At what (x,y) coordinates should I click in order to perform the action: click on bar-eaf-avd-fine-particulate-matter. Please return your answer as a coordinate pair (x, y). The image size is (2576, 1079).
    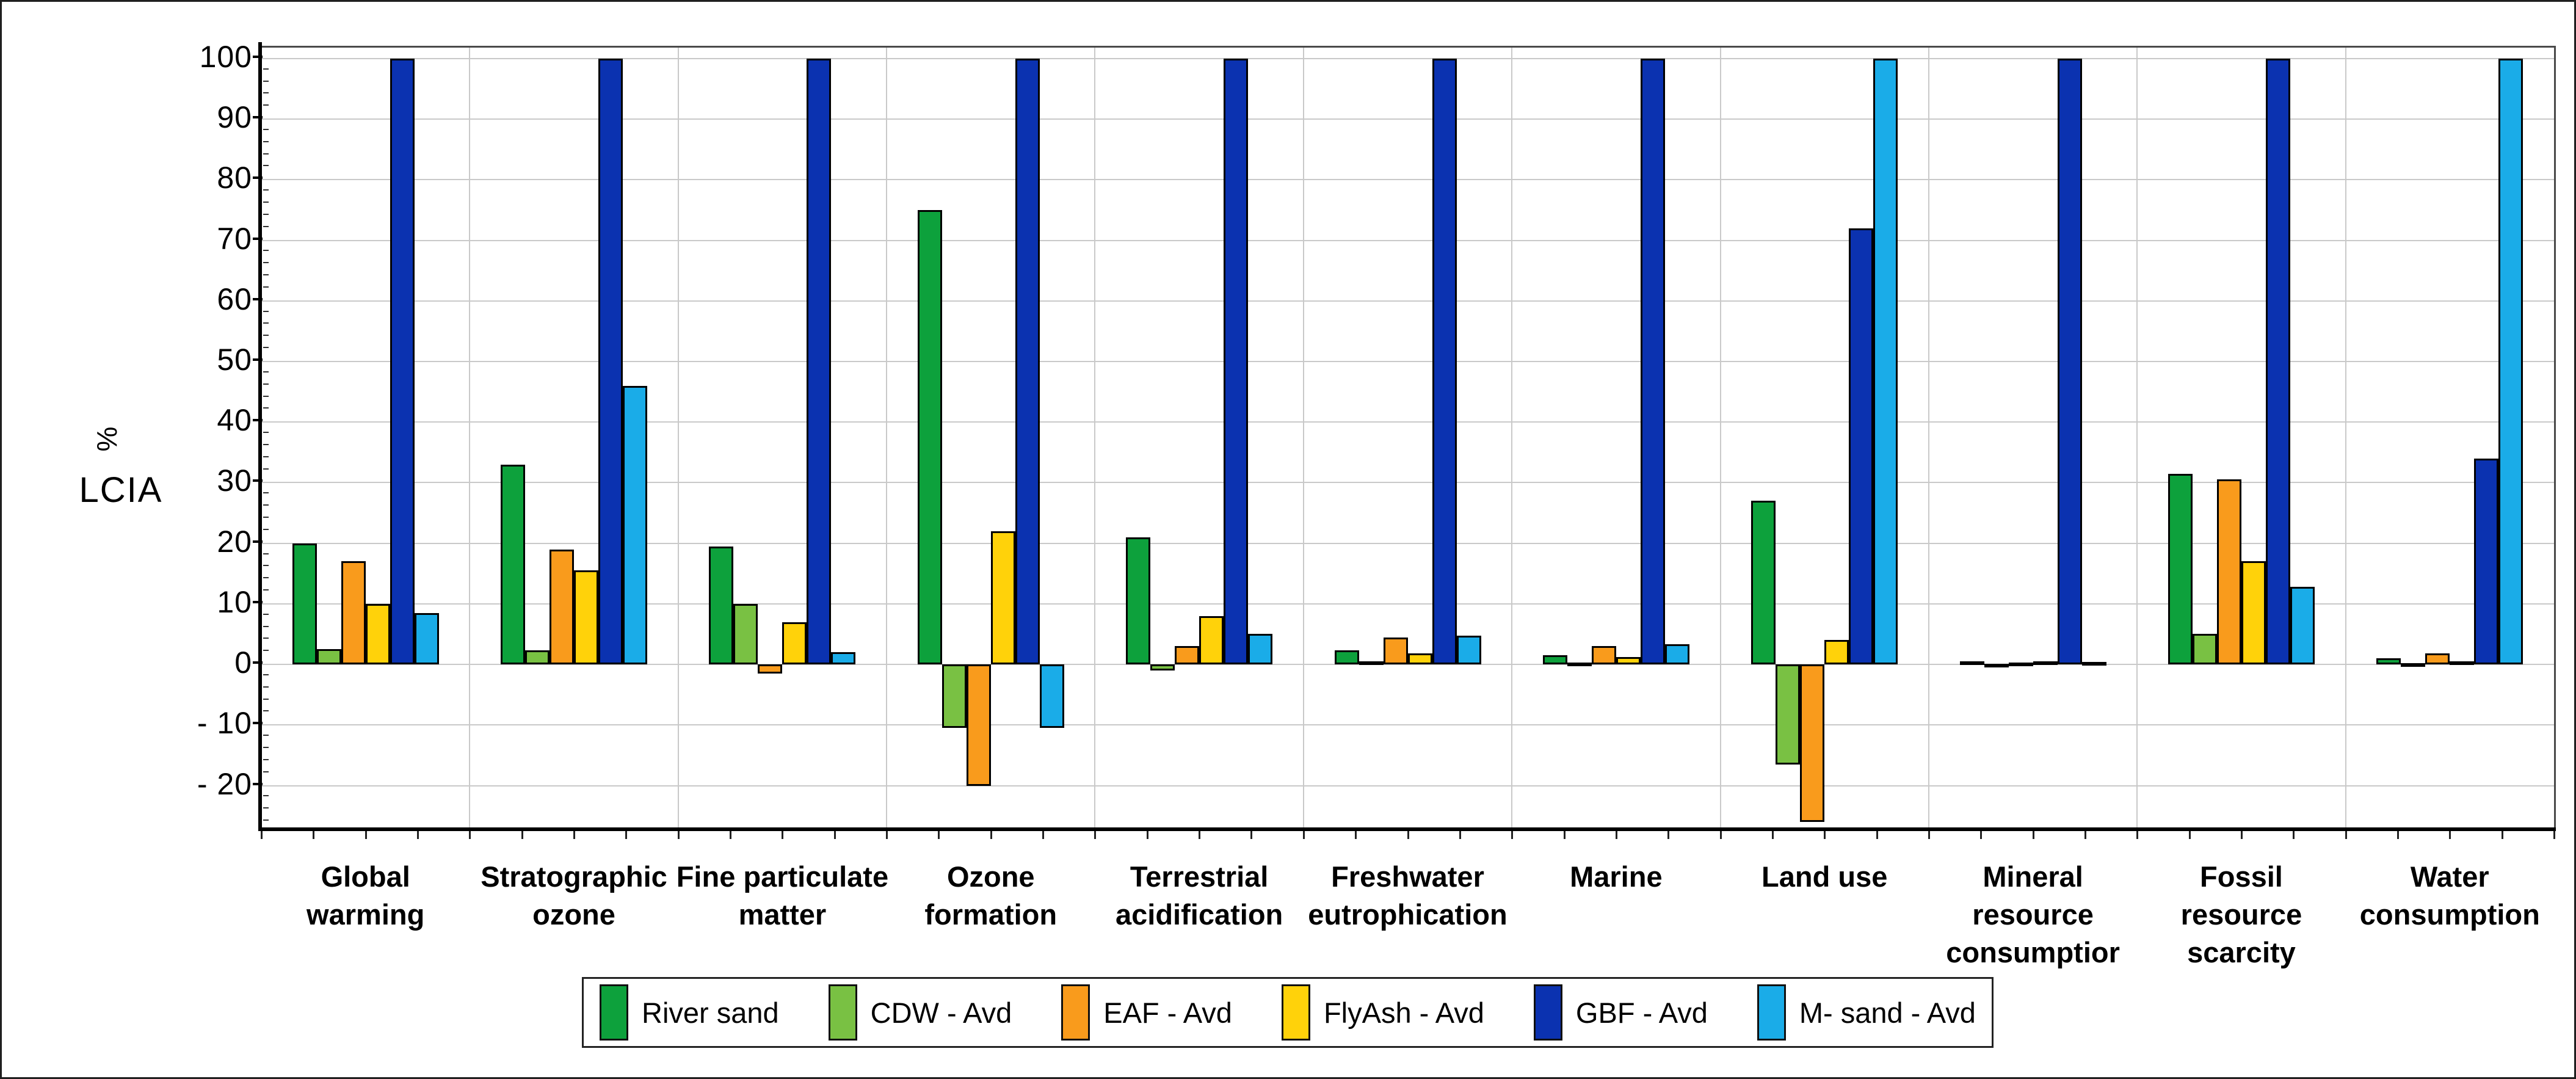
    Looking at the image, I should click on (770, 669).